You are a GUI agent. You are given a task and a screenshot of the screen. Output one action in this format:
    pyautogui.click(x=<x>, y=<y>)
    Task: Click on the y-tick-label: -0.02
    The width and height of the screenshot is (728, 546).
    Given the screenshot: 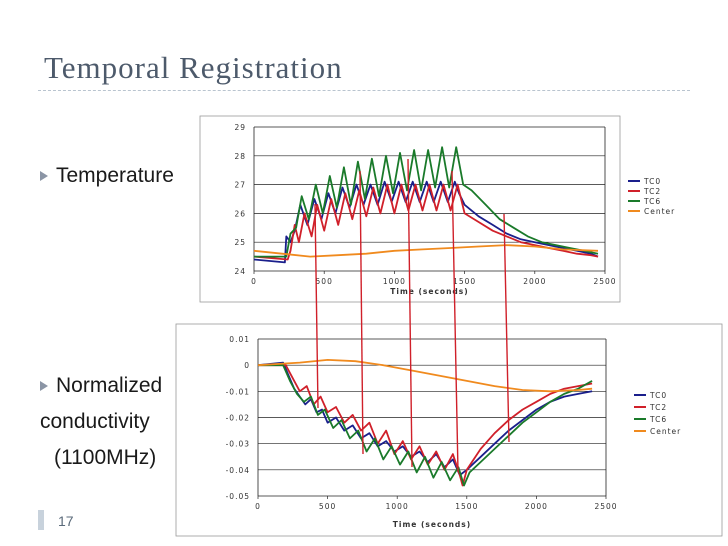 What is the action you would take?
    pyautogui.click(x=238, y=418)
    